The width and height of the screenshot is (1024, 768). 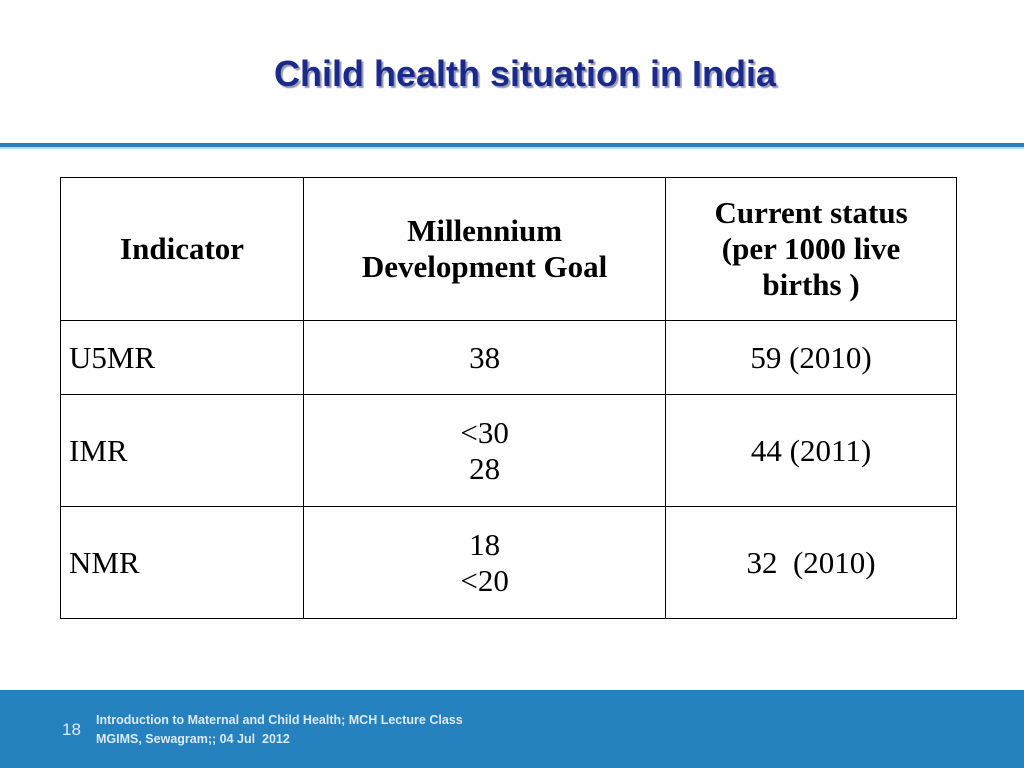 What do you see at coordinates (182, 562) in the screenshot?
I see `cell-indicator-nmr: NMR` at bounding box center [182, 562].